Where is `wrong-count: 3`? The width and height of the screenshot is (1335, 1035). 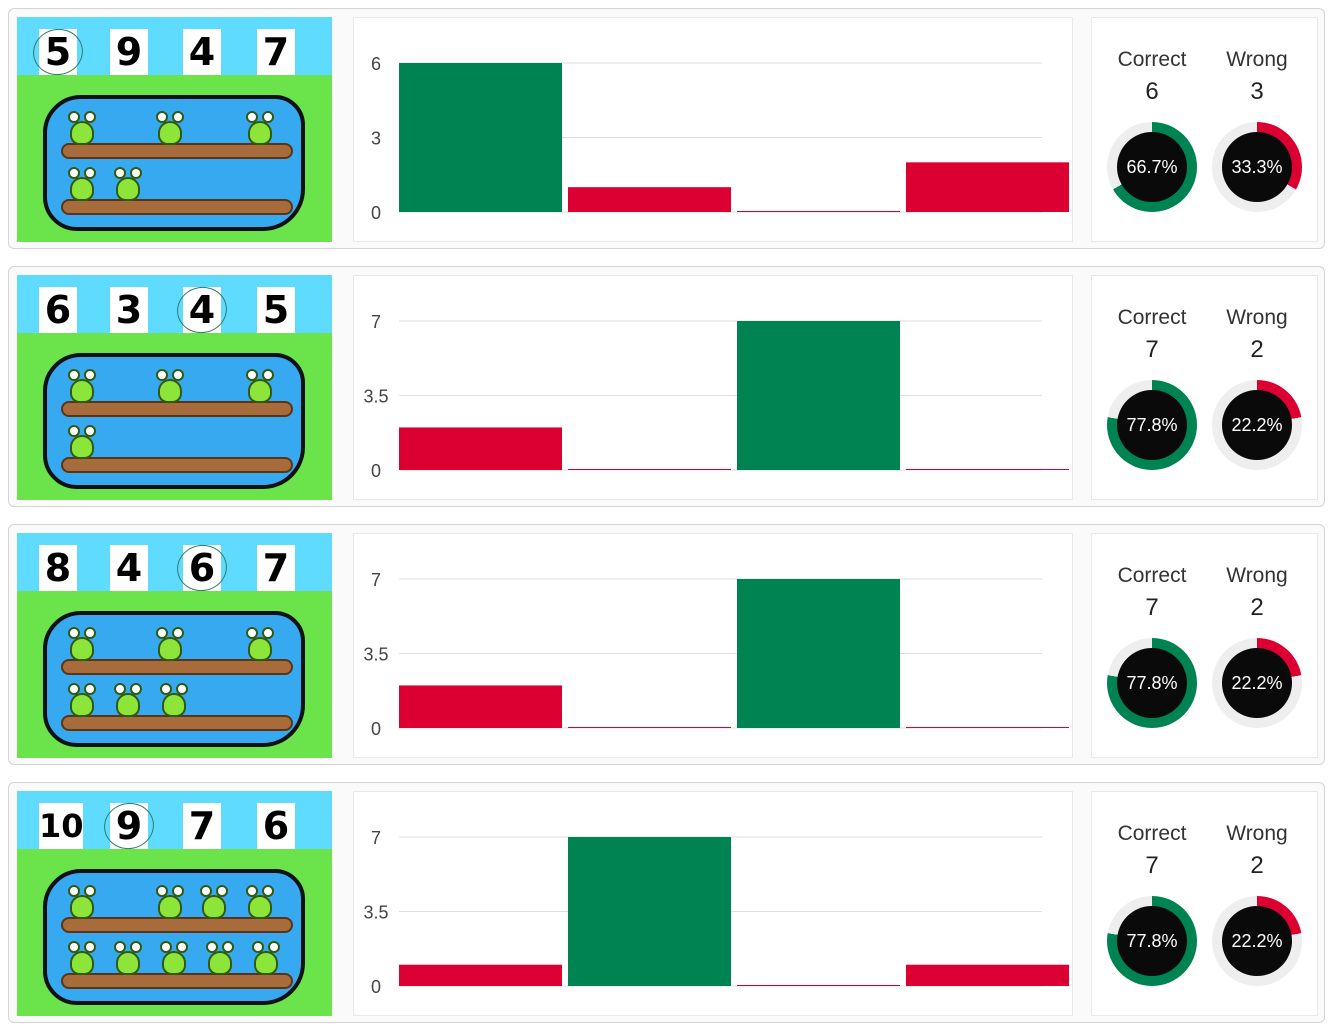 wrong-count: 3 is located at coordinates (1257, 91).